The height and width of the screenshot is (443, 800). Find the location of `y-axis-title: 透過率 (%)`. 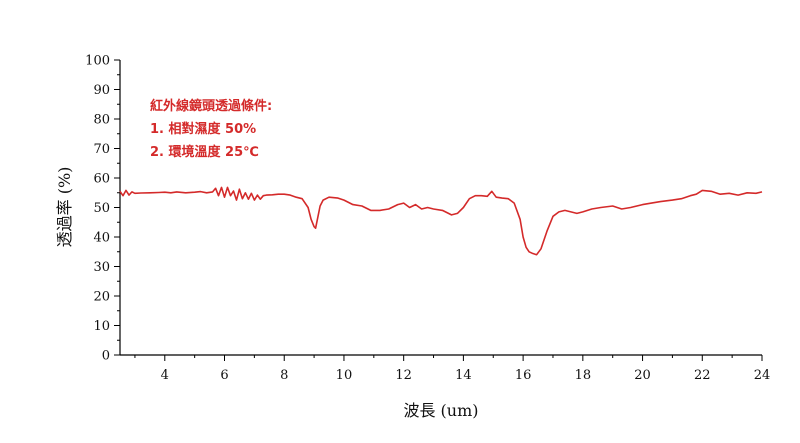

y-axis-title: 透過率 (%) is located at coordinates (64, 207).